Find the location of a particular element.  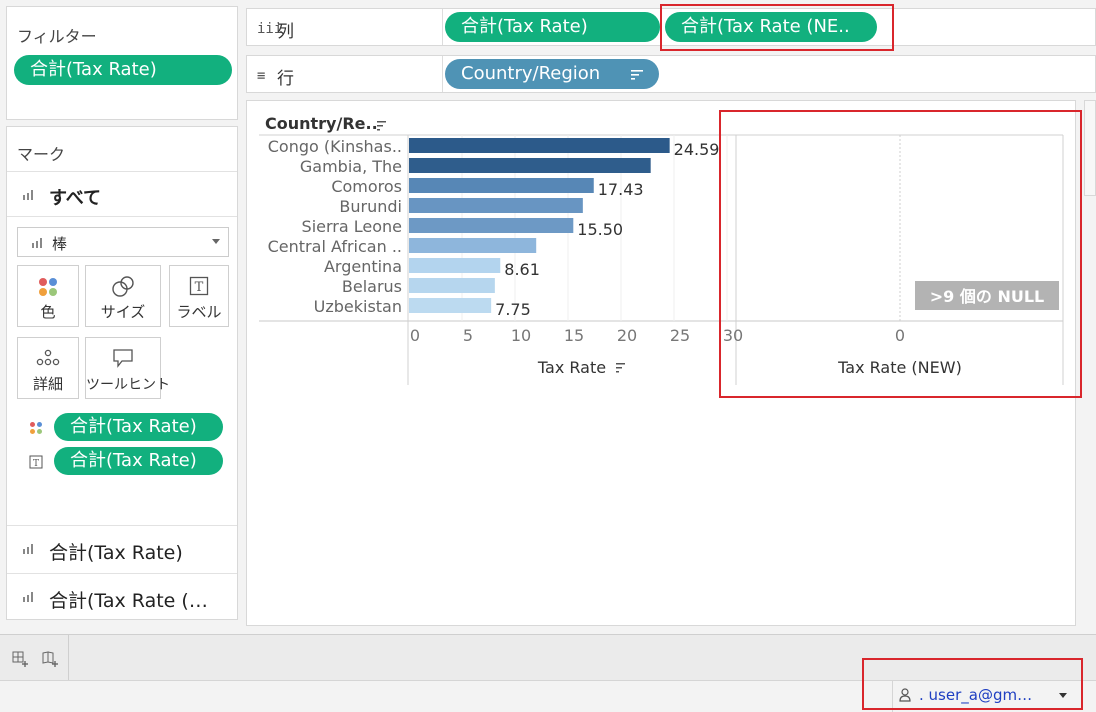

null-badge-label: >9 個の NULL is located at coordinates (987, 296).